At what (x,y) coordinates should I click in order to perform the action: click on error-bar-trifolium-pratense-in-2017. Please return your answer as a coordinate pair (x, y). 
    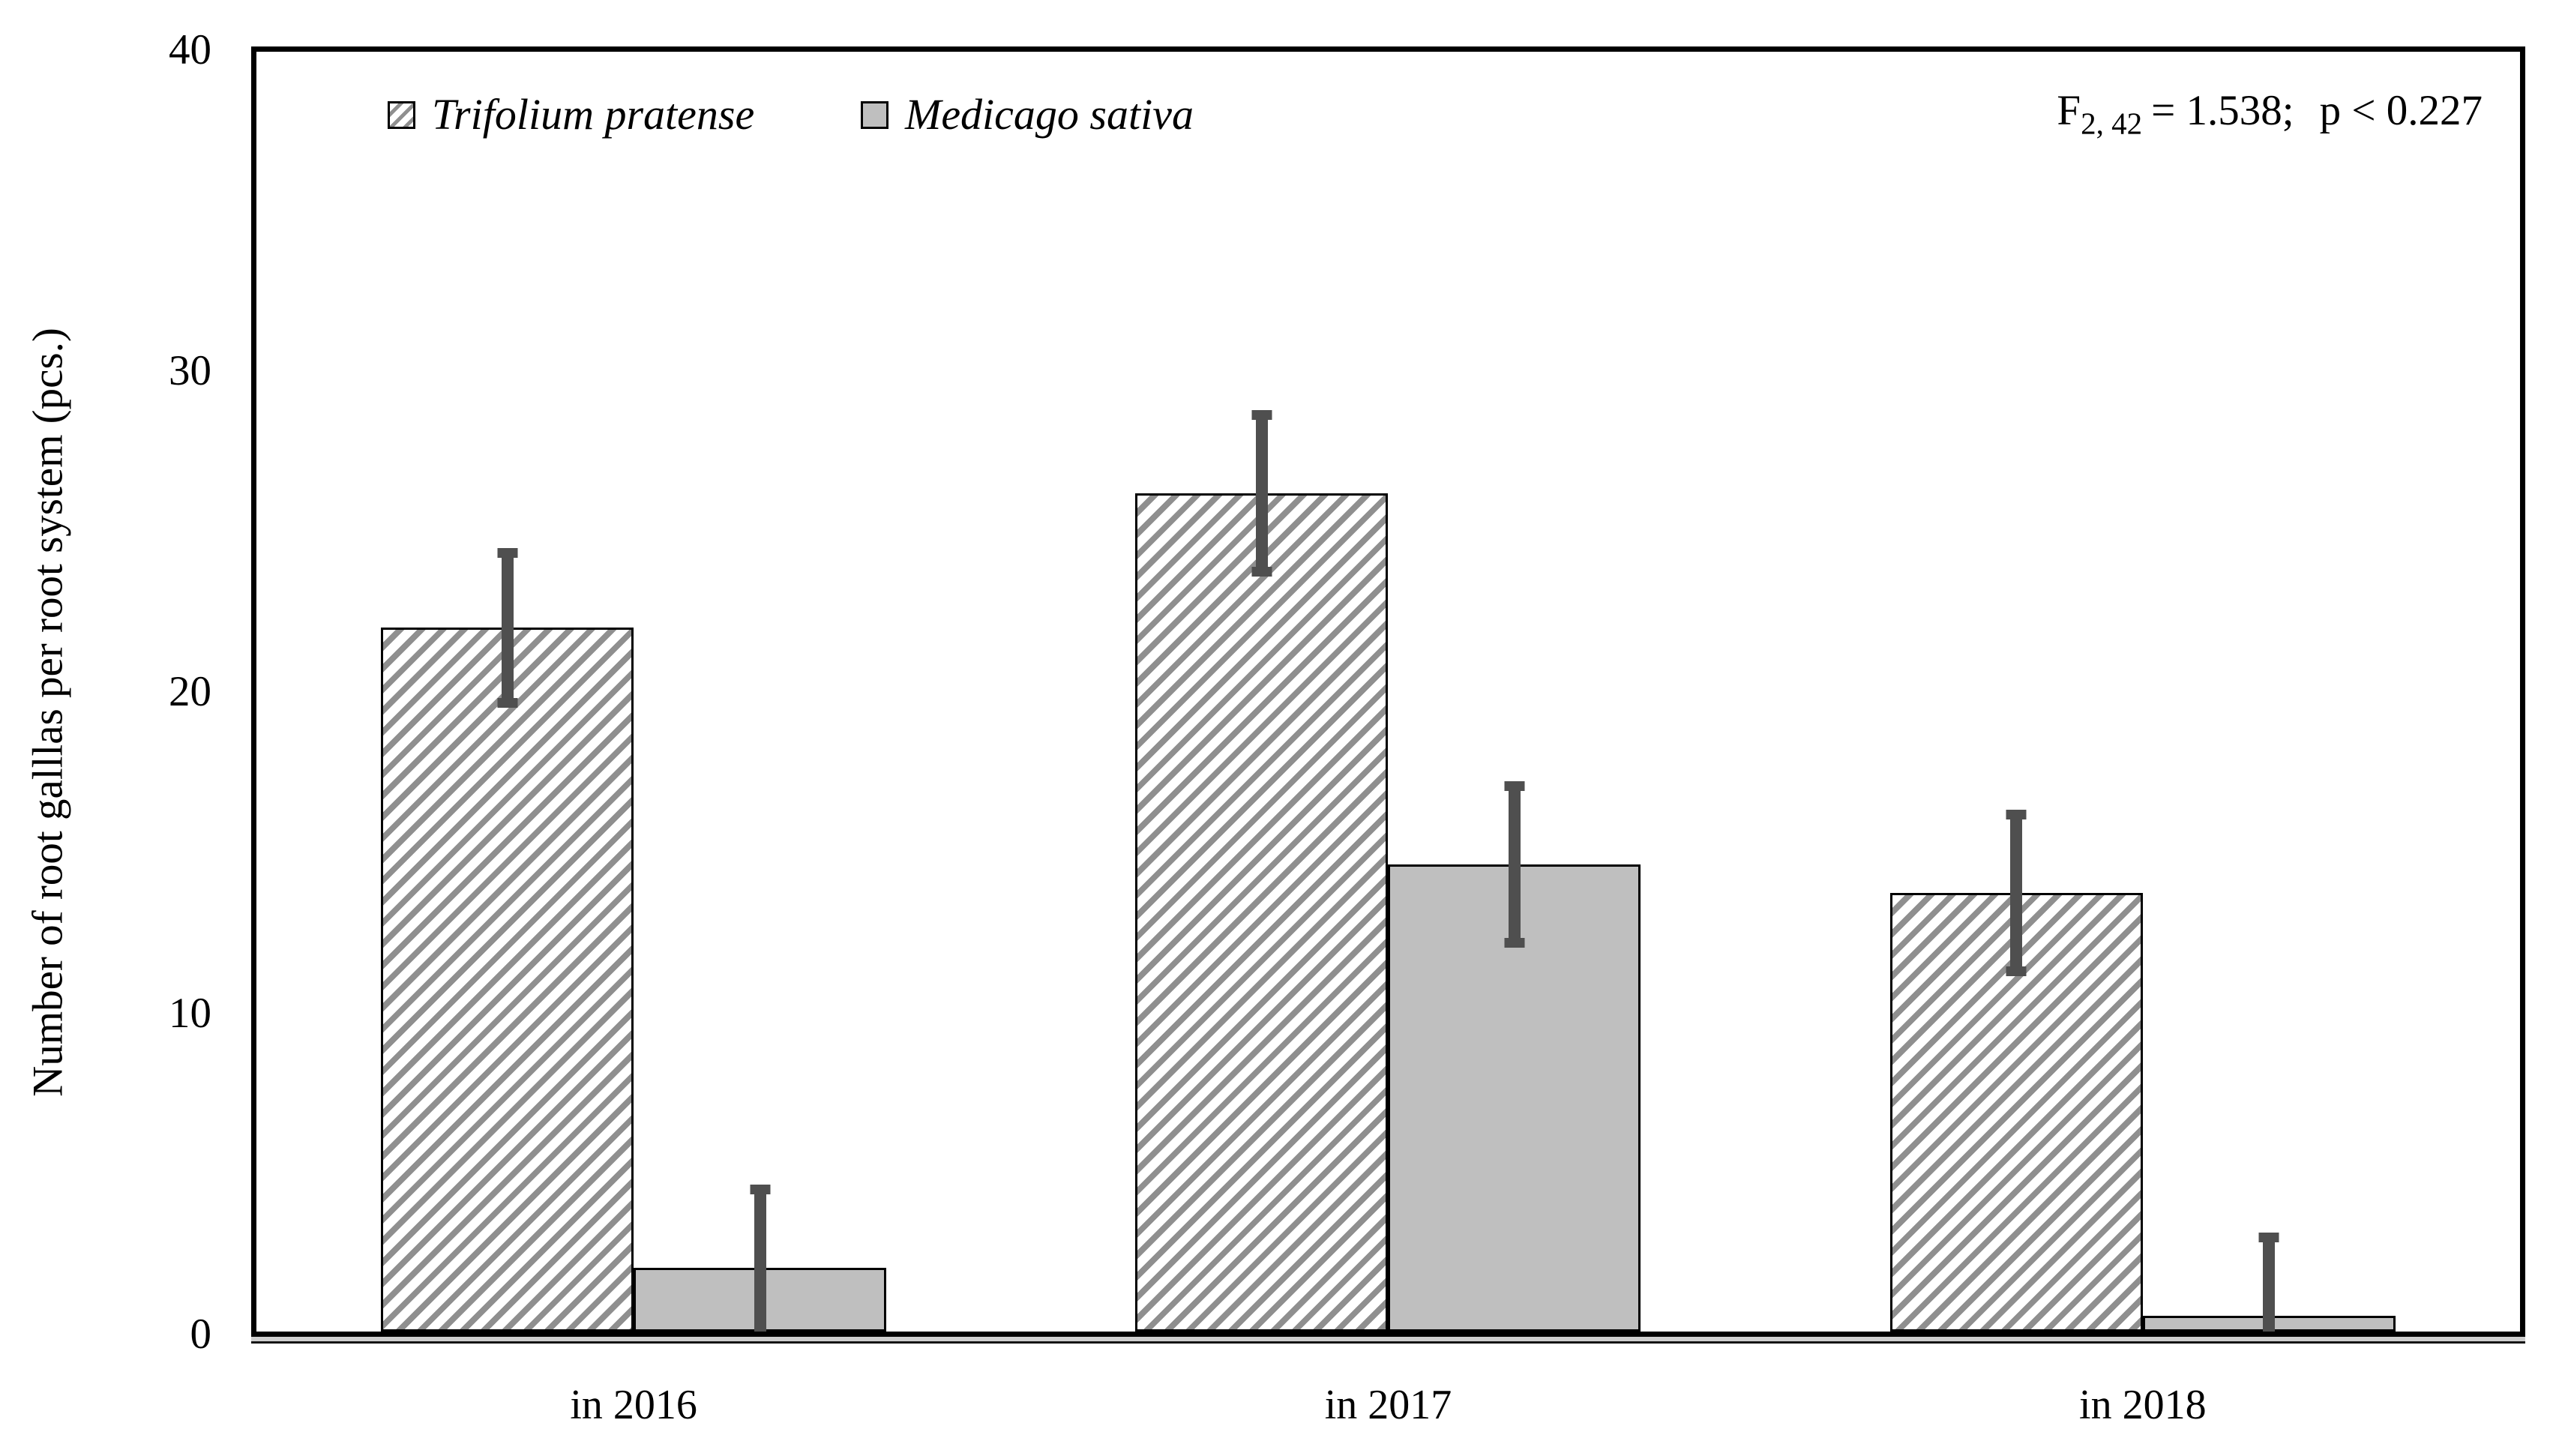
    Looking at the image, I should click on (1261, 493).